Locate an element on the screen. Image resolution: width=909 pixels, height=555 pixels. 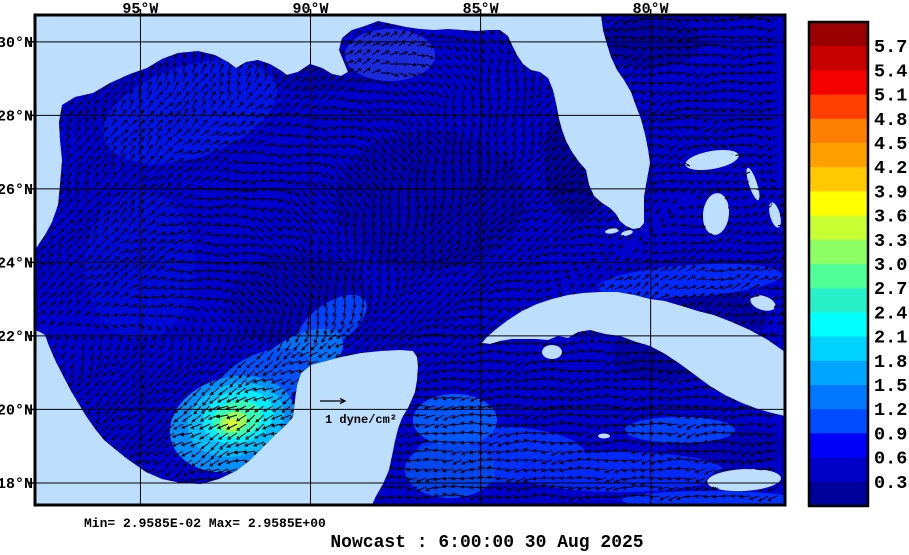
lat-tick-label: 18°N is located at coordinates (16, 484).